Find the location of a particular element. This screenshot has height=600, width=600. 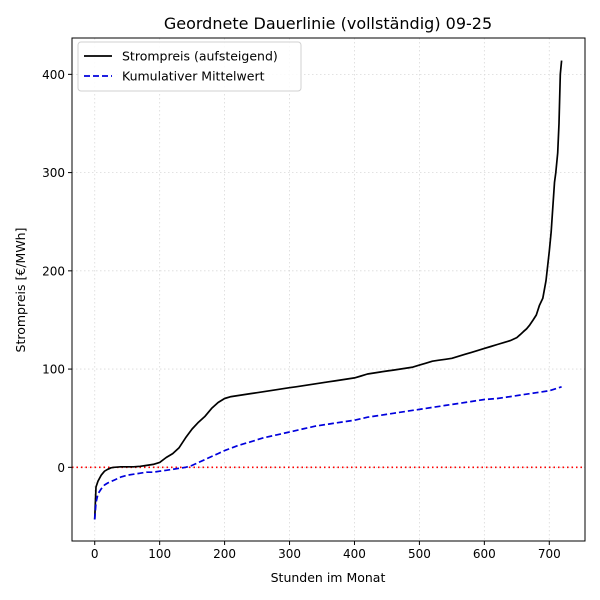

y-tick-label: 100 is located at coordinates (53, 370).